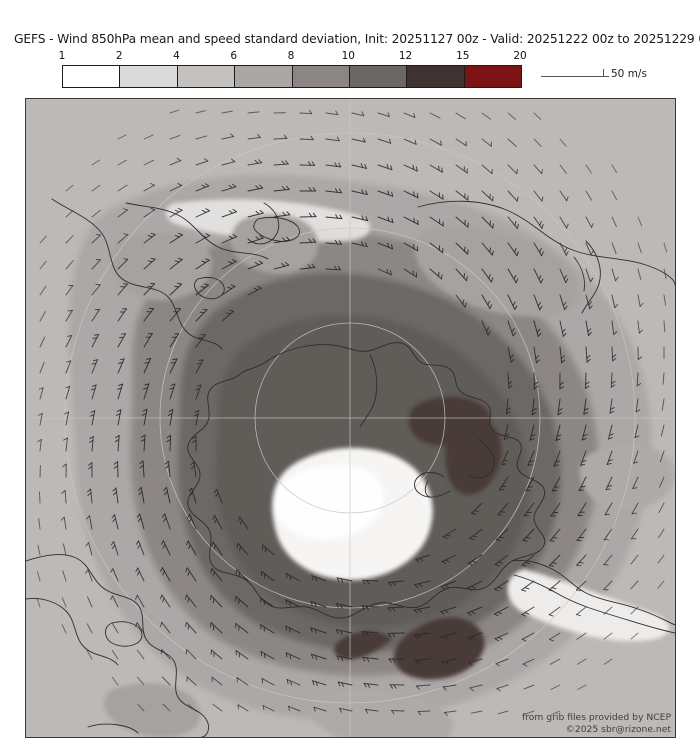 The width and height of the screenshot is (700, 748). What do you see at coordinates (546, 243) in the screenshot?
I see `coastline-australia` at bounding box center [546, 243].